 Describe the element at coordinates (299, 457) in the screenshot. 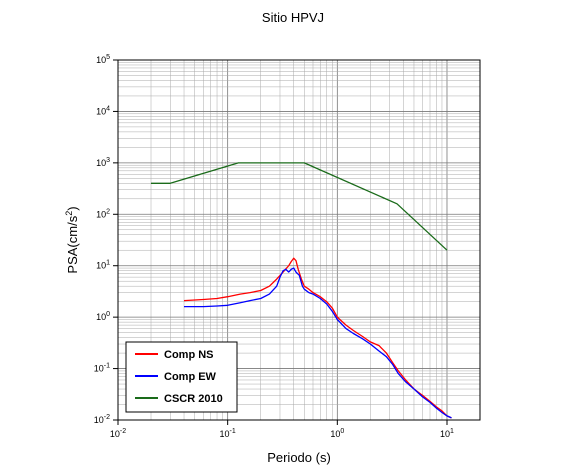

I see `x-axis-label: Periodo (s)` at that location.